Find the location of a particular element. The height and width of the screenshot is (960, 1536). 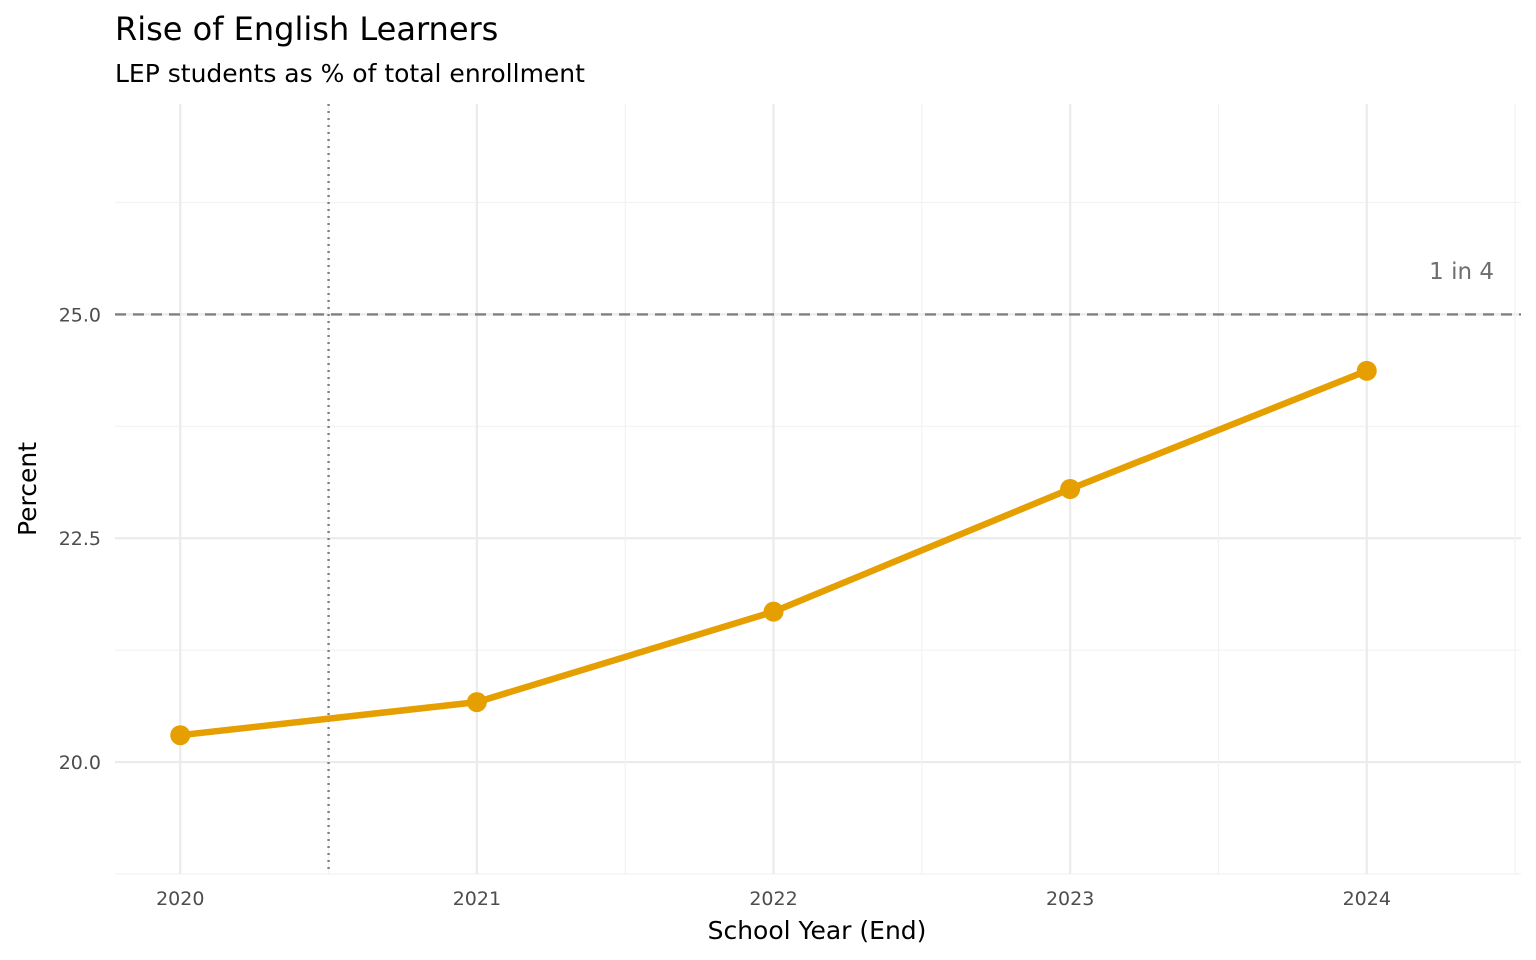

x-tick-label: 2024 is located at coordinates (1367, 899).